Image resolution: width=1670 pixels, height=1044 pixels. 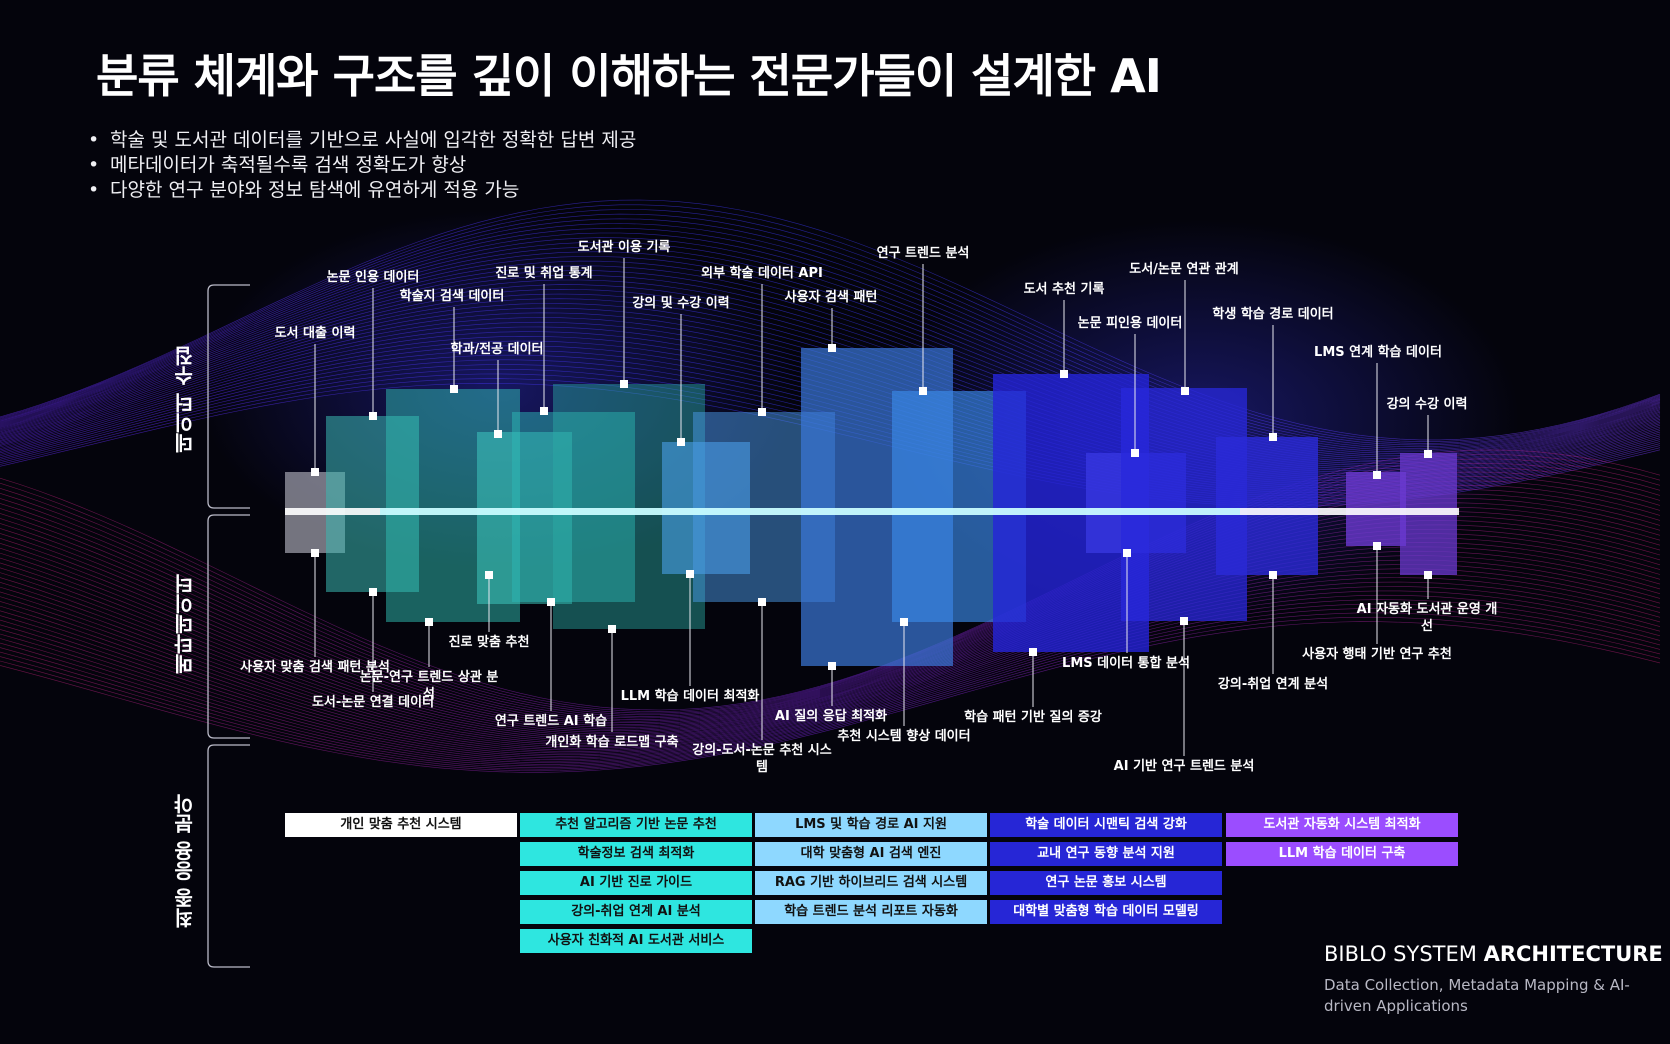 What do you see at coordinates (1342, 825) in the screenshot?
I see `application-tag: 도서관 자동화 시스템 최적화` at bounding box center [1342, 825].